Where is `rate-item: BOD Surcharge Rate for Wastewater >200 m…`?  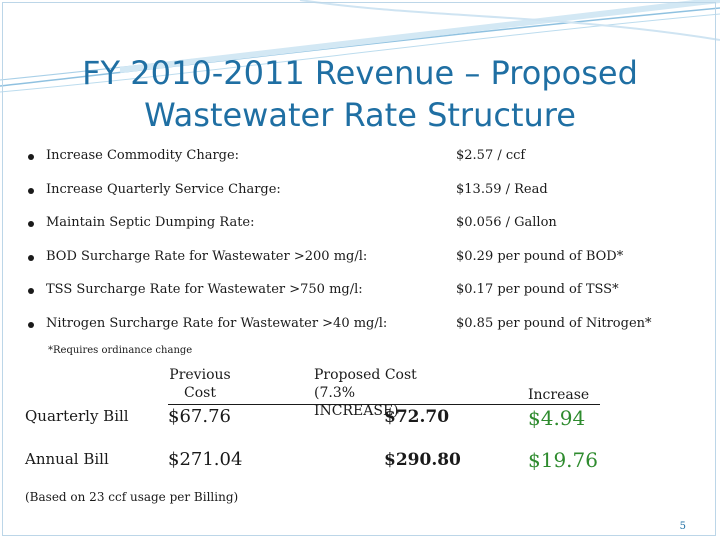
rate-item: BOD Surcharge Rate for Wastewater >200 m… is located at coordinates (368, 266).